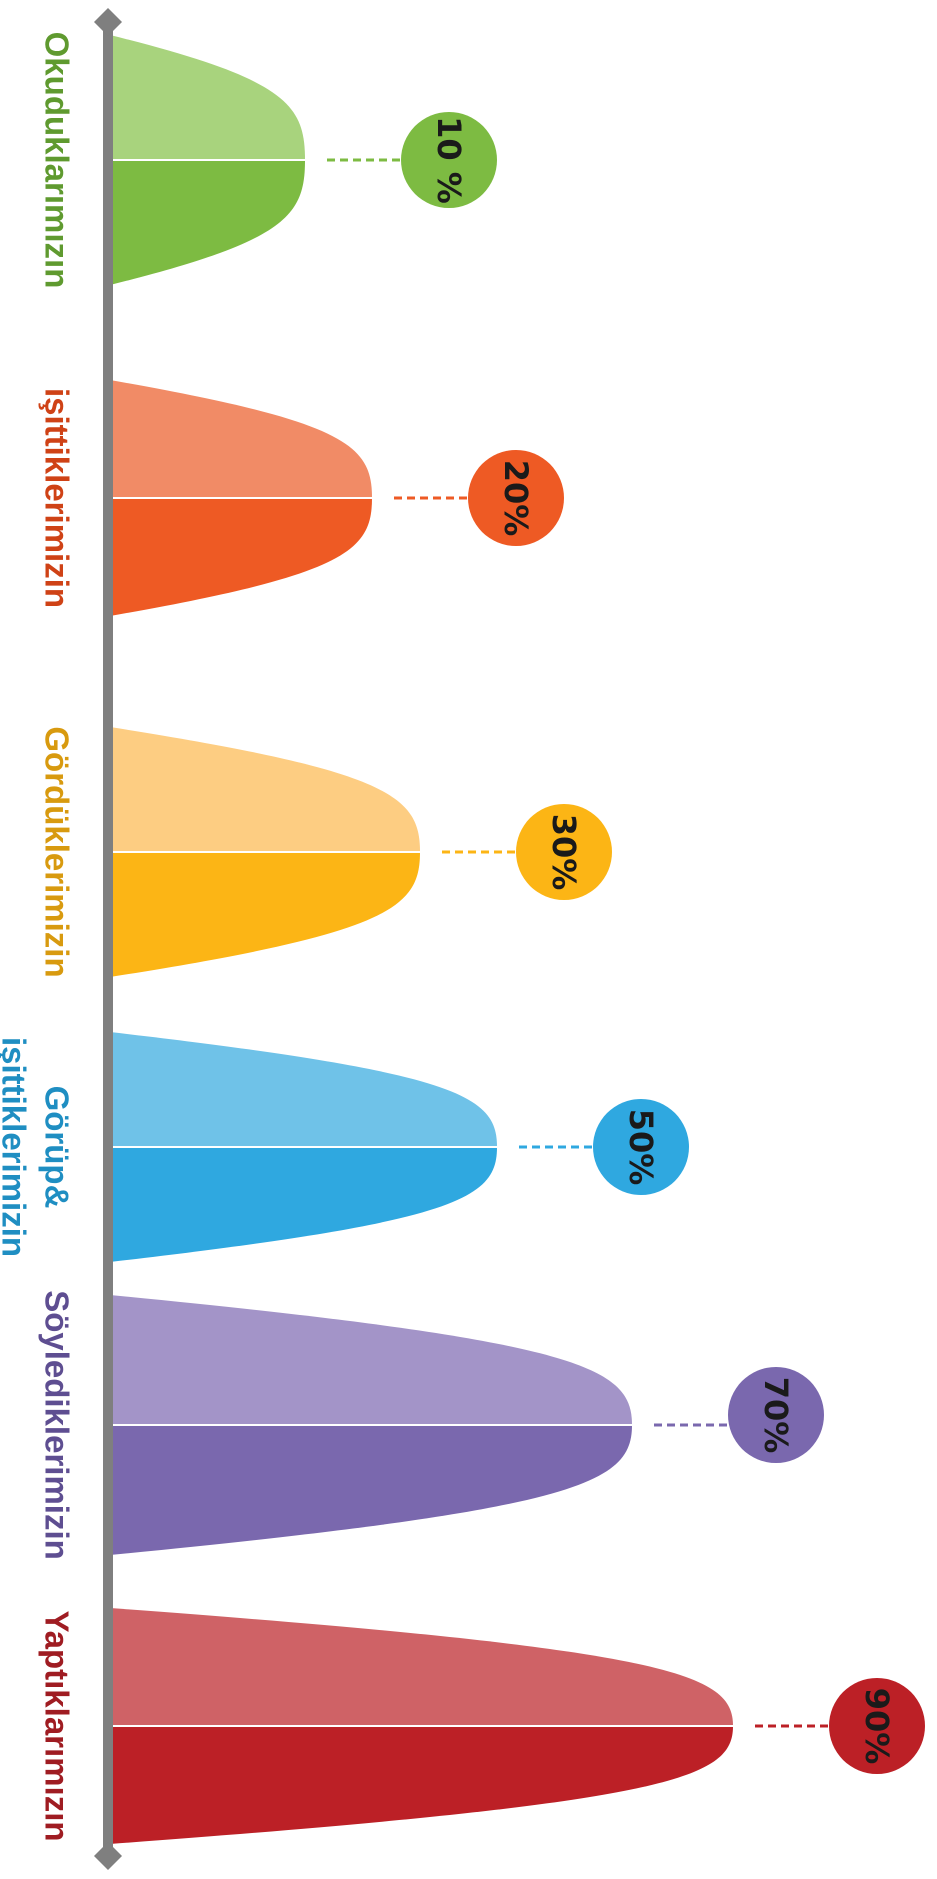 The width and height of the screenshot is (937, 1879). I want to click on category-label: işittiklerimizin, so click(57, 498).